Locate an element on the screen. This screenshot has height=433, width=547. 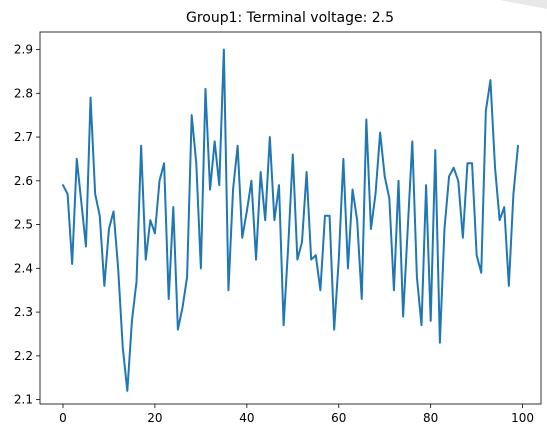
y-tick-label: 2.9 is located at coordinates (23, 50).